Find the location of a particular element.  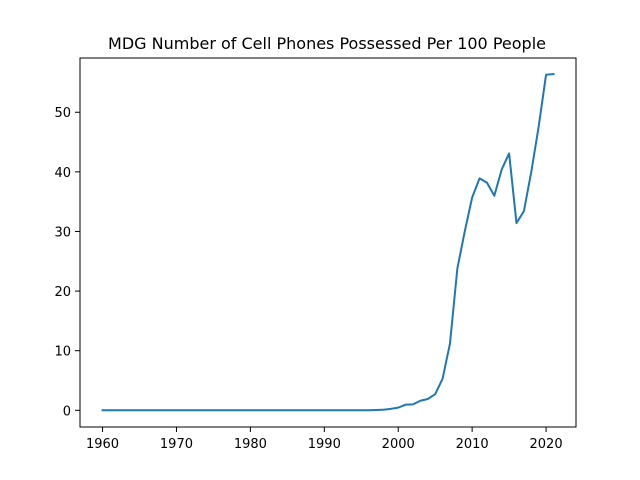

y-axis: 0 10 20 30 40 50 is located at coordinates (67, 262).